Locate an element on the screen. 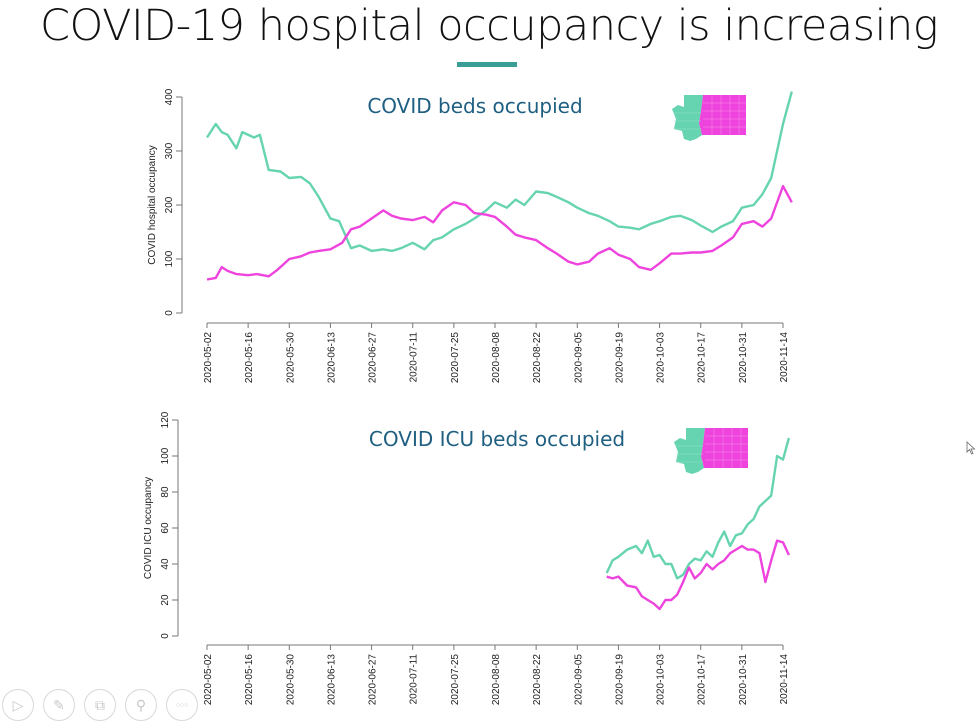 This screenshot has width=978, height=721. mouse-cursor-icon is located at coordinates (971, 448).